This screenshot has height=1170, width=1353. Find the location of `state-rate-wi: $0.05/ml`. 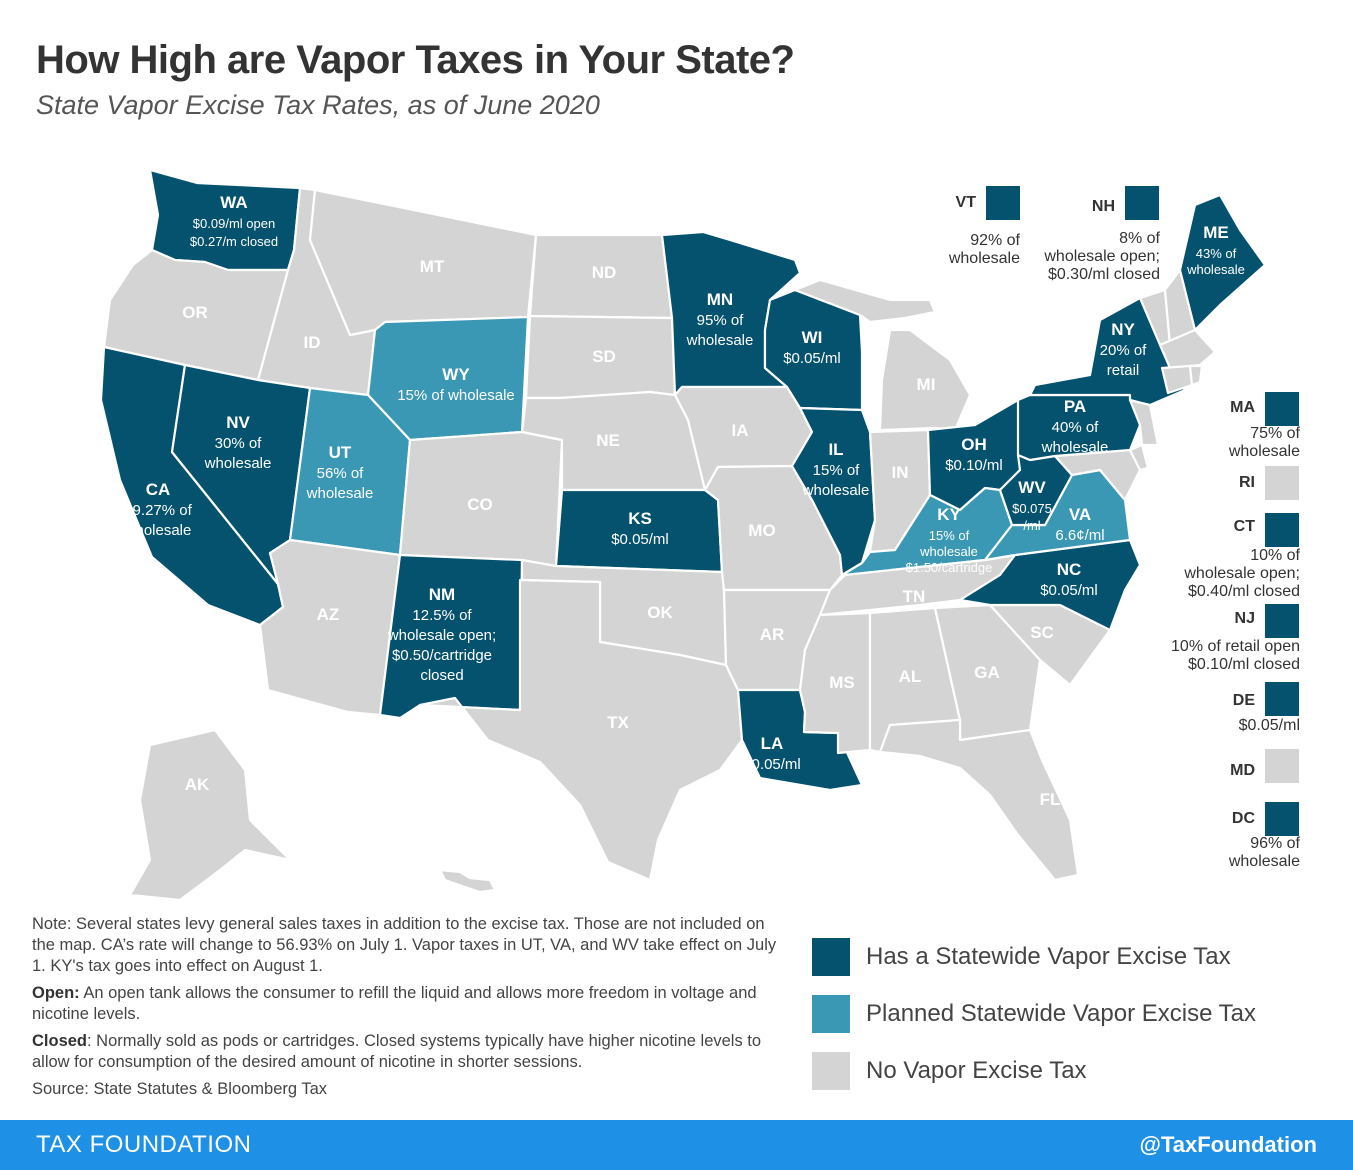

state-rate-wi: $0.05/ml is located at coordinates (812, 358).